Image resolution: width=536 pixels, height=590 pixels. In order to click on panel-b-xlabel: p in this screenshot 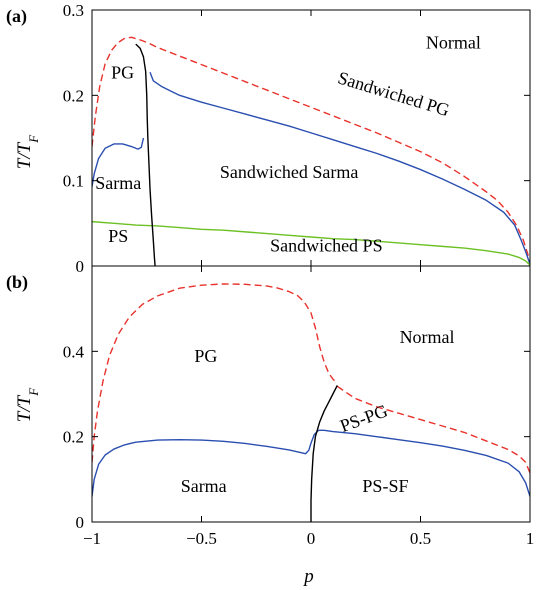, I will do `click(308, 576)`.